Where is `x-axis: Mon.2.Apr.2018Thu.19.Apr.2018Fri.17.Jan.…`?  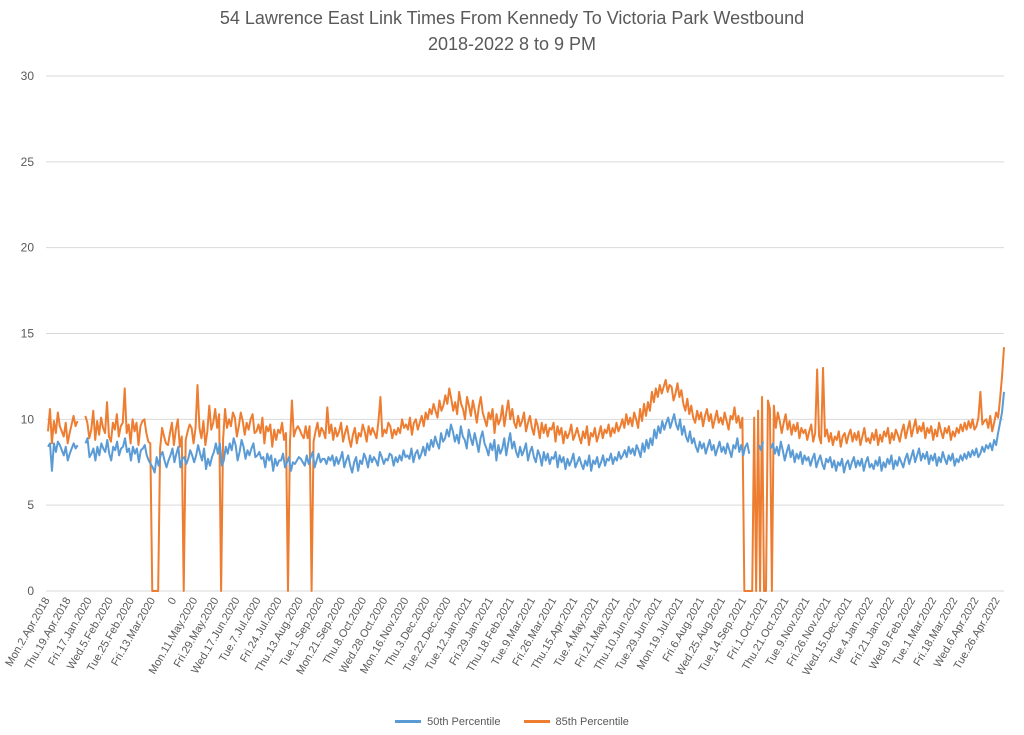
x-axis: Mon.2.Apr.2018Thu.19.Apr.2018Fri.17.Jan.… is located at coordinates (502, 637).